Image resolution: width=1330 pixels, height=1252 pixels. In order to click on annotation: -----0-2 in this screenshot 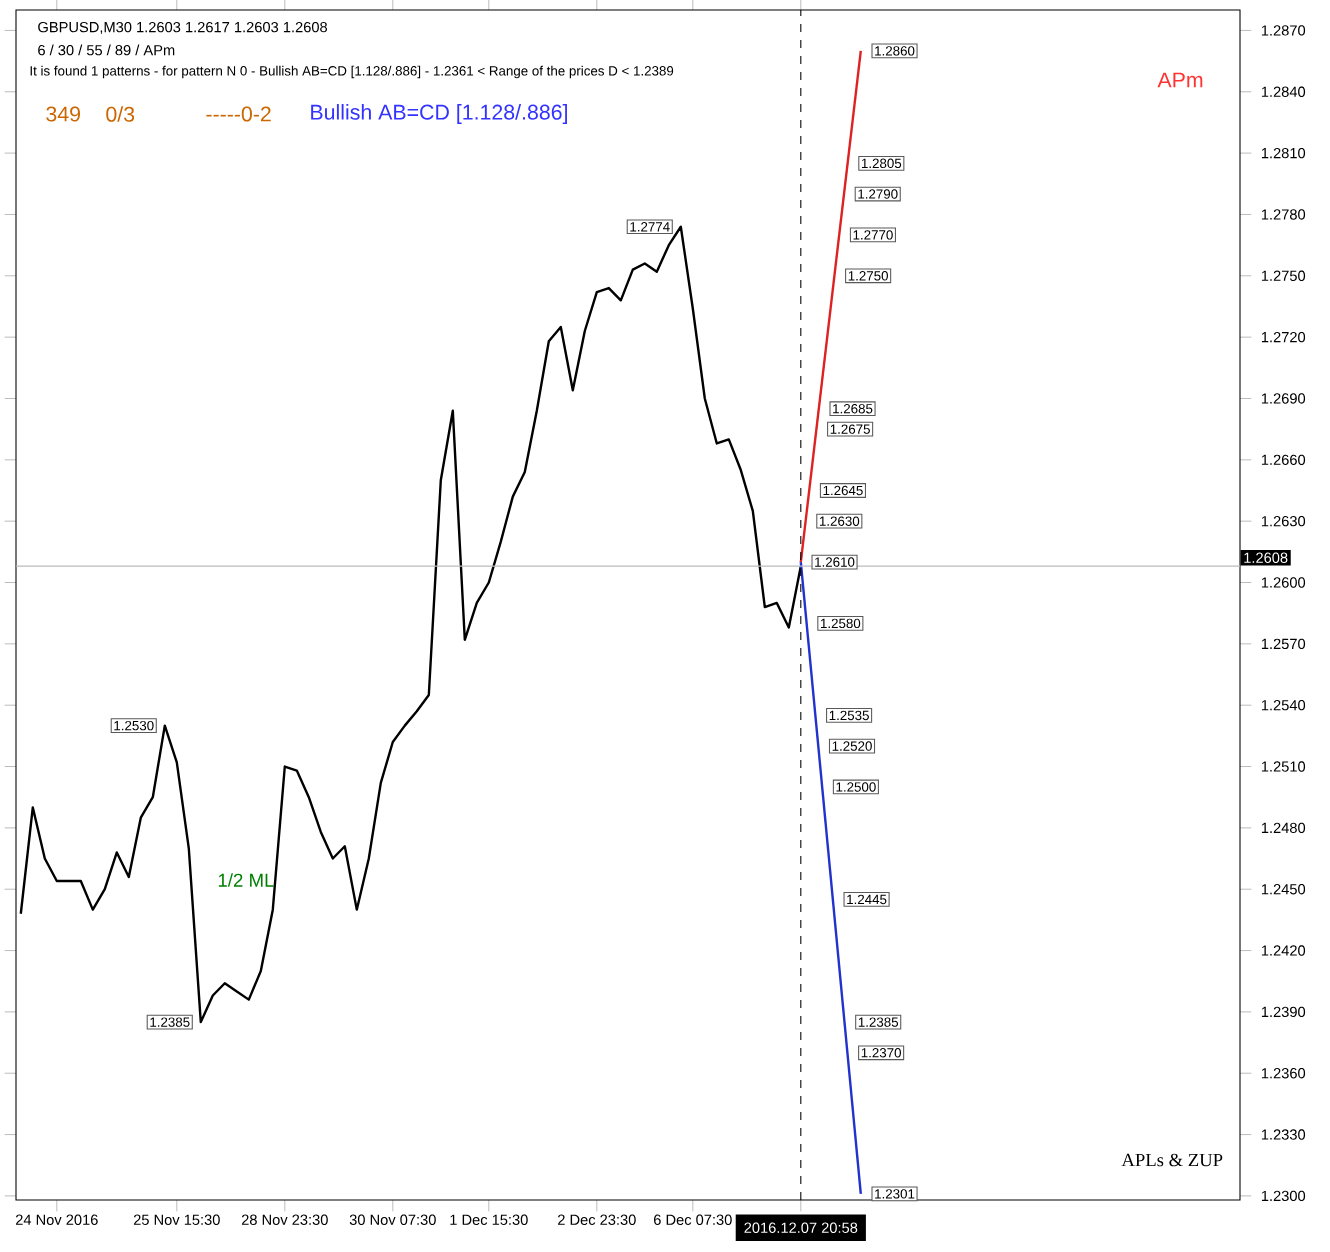, I will do `click(238, 114)`.